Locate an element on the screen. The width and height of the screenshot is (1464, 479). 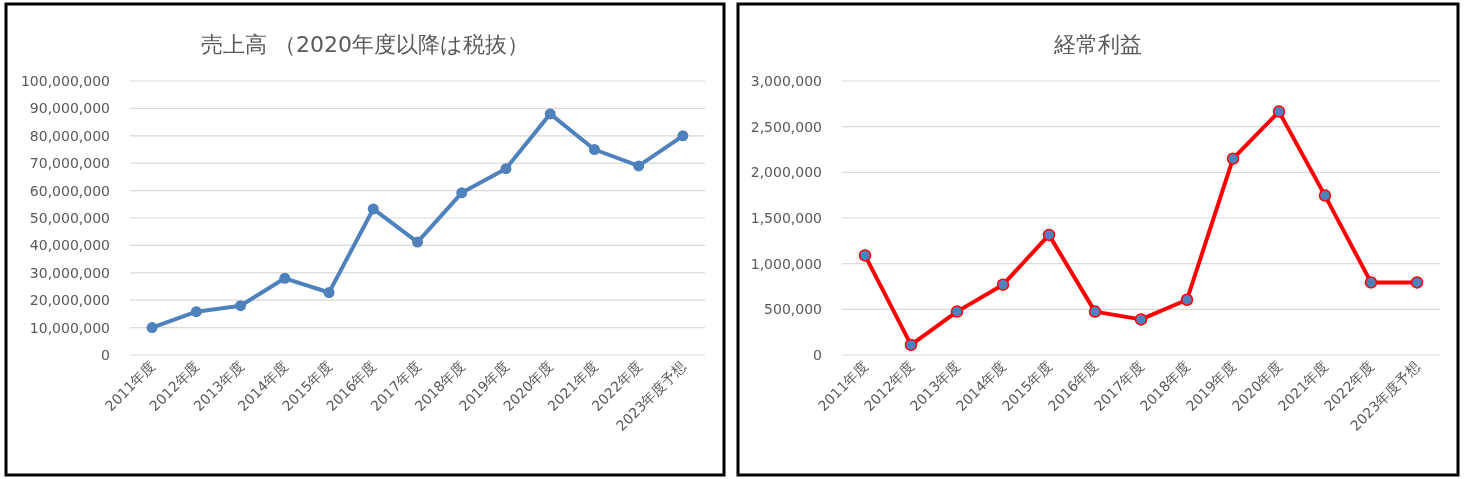
y-tick-label: 100,000,000 is located at coordinates (65, 81).